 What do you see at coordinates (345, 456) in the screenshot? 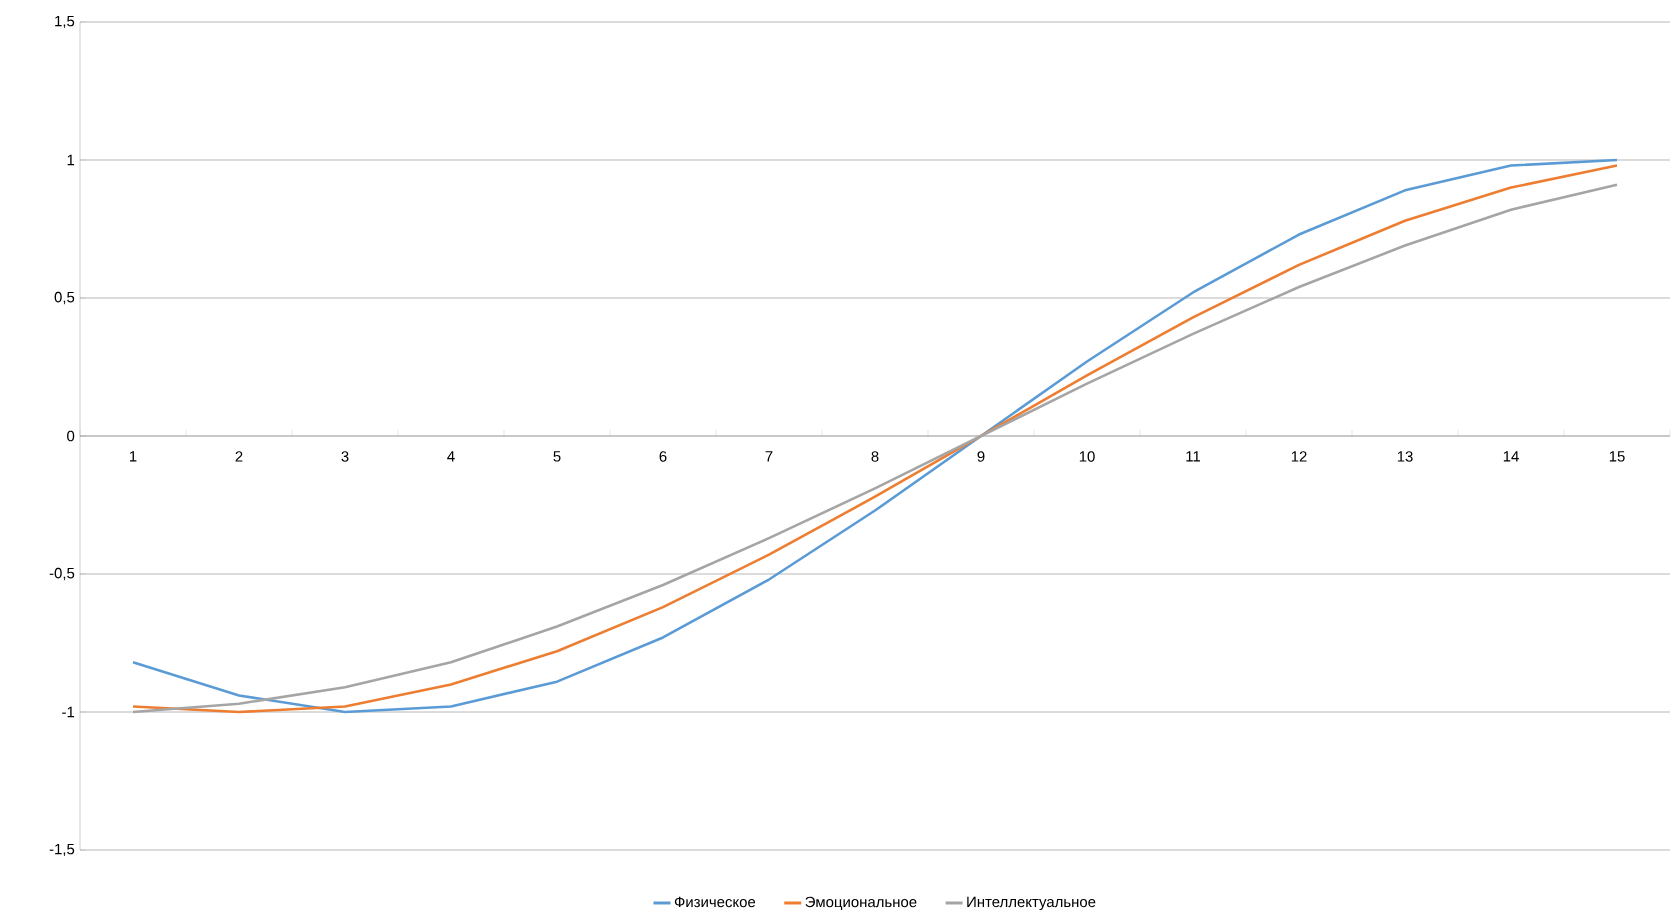
I see `x-tick-label: 3` at bounding box center [345, 456].